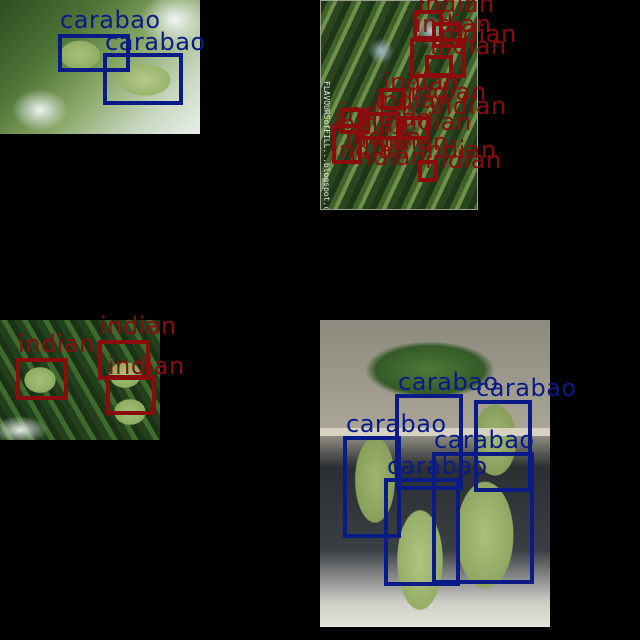  What do you see at coordinates (100, 67) in the screenshot?
I see `image-tile-top-left` at bounding box center [100, 67].